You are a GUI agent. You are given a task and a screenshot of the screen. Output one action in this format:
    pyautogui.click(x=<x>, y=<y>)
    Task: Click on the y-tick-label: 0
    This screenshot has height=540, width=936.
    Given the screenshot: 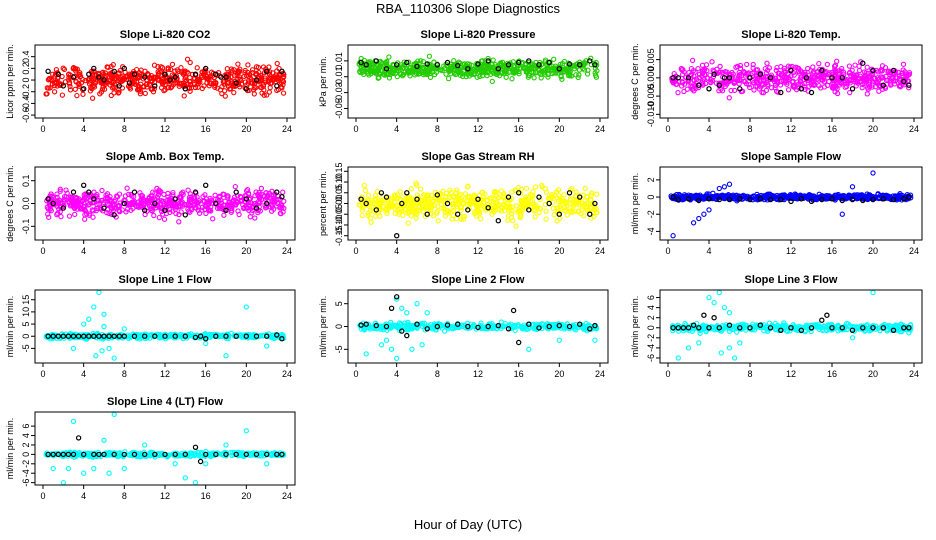 What is the action you would take?
    pyautogui.click(x=651, y=197)
    